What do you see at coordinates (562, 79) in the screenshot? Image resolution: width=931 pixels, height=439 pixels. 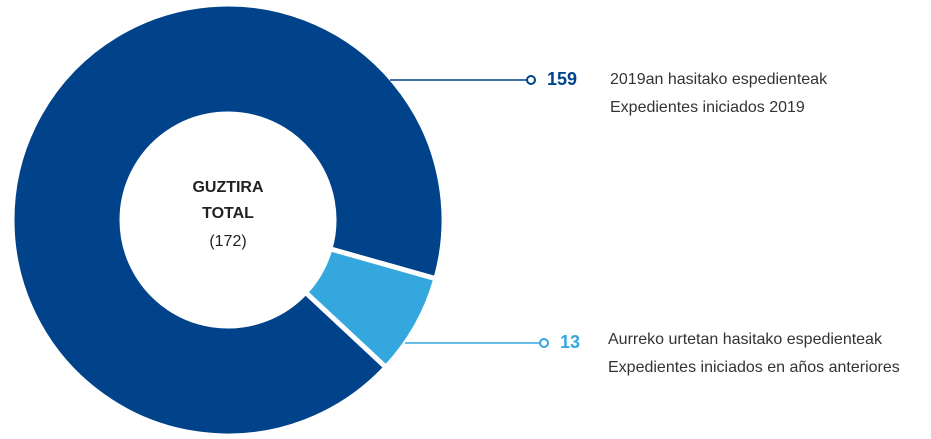 I see `value-label: 159` at bounding box center [562, 79].